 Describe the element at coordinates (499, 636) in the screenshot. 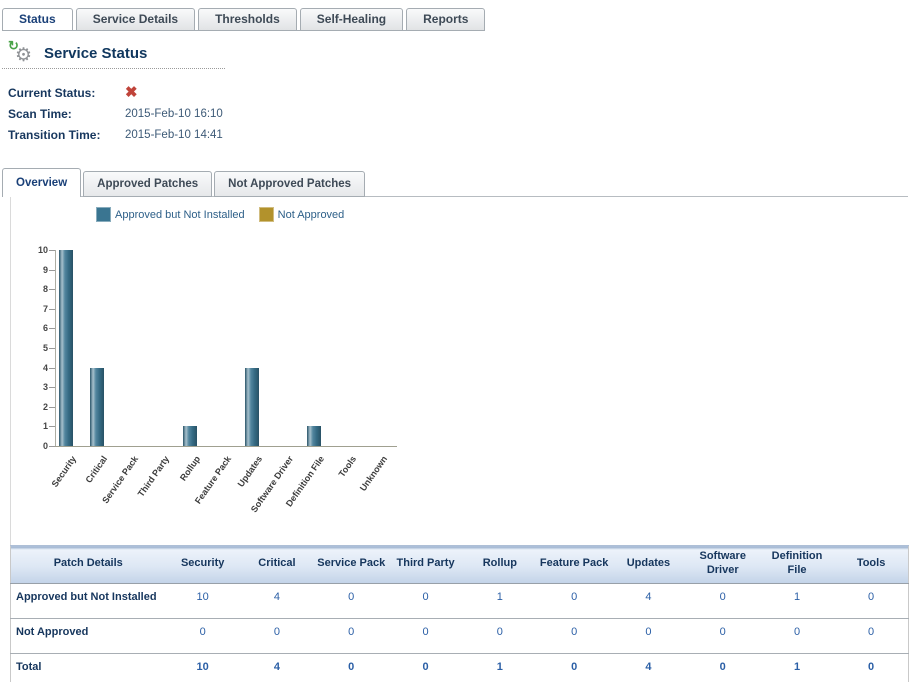

I see `cell-not-approved-rollup: 0` at that location.